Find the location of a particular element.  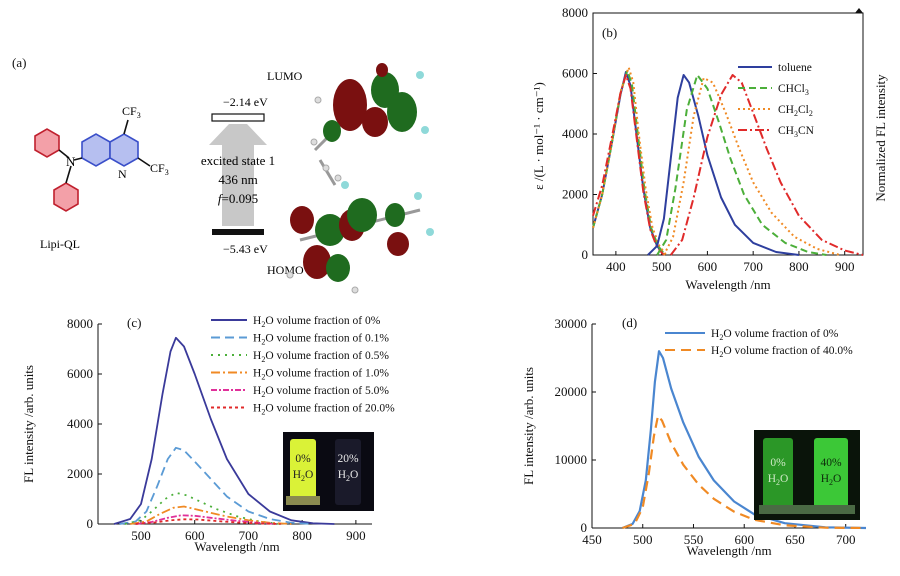

chart-b-series is located at coordinates (728, 161).